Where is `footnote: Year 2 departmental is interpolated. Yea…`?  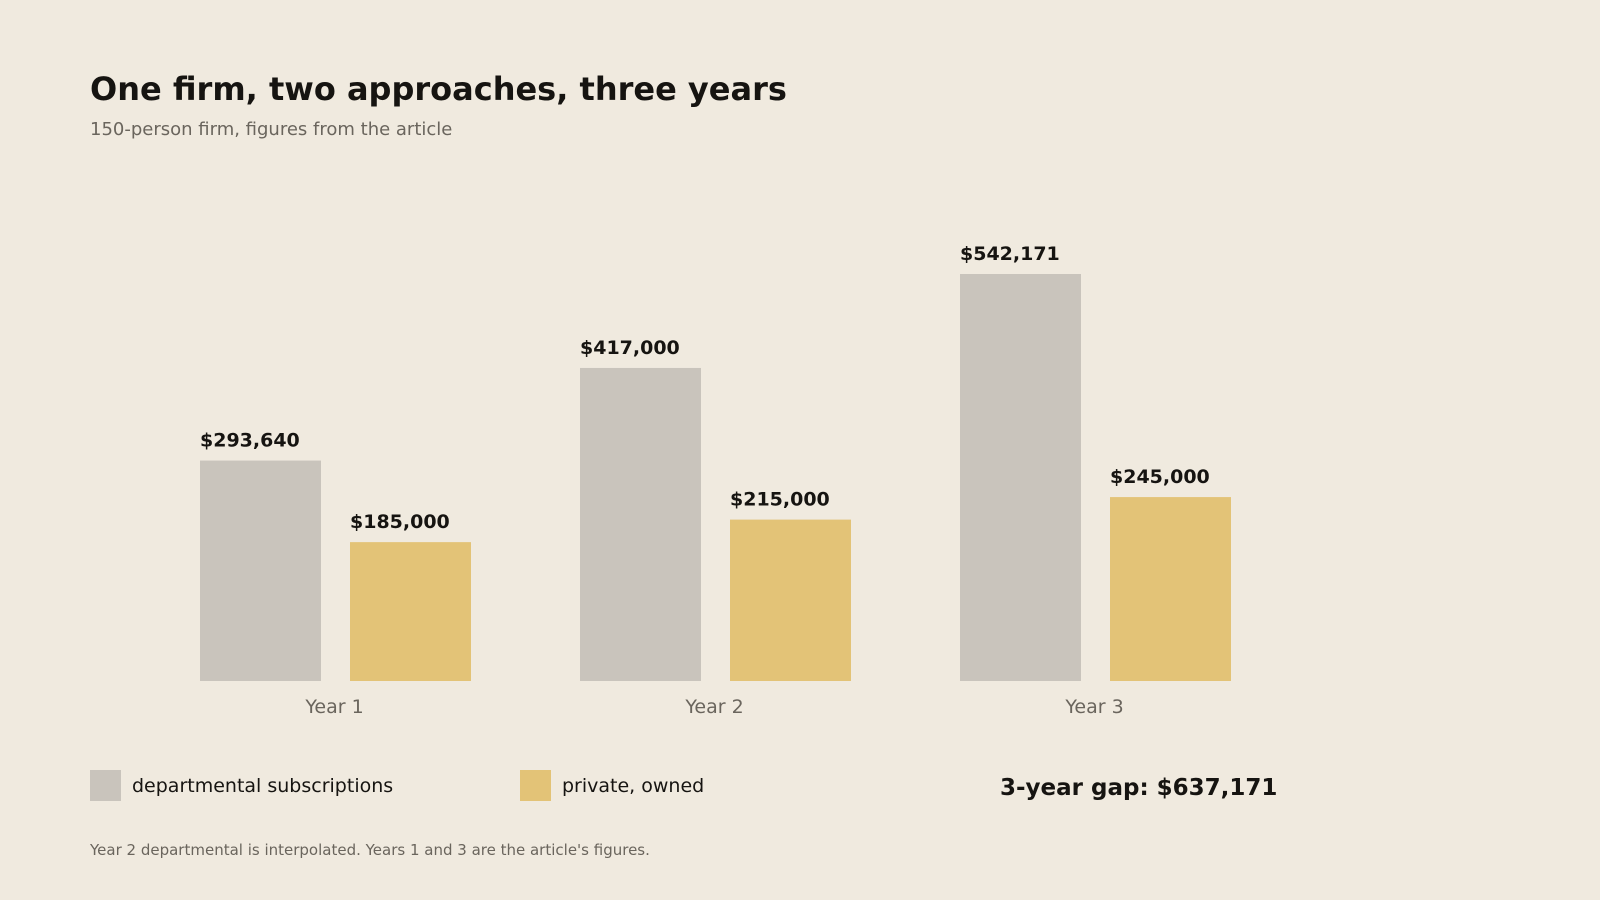 footnote: Year 2 departmental is interpolated. Yea… is located at coordinates (370, 850).